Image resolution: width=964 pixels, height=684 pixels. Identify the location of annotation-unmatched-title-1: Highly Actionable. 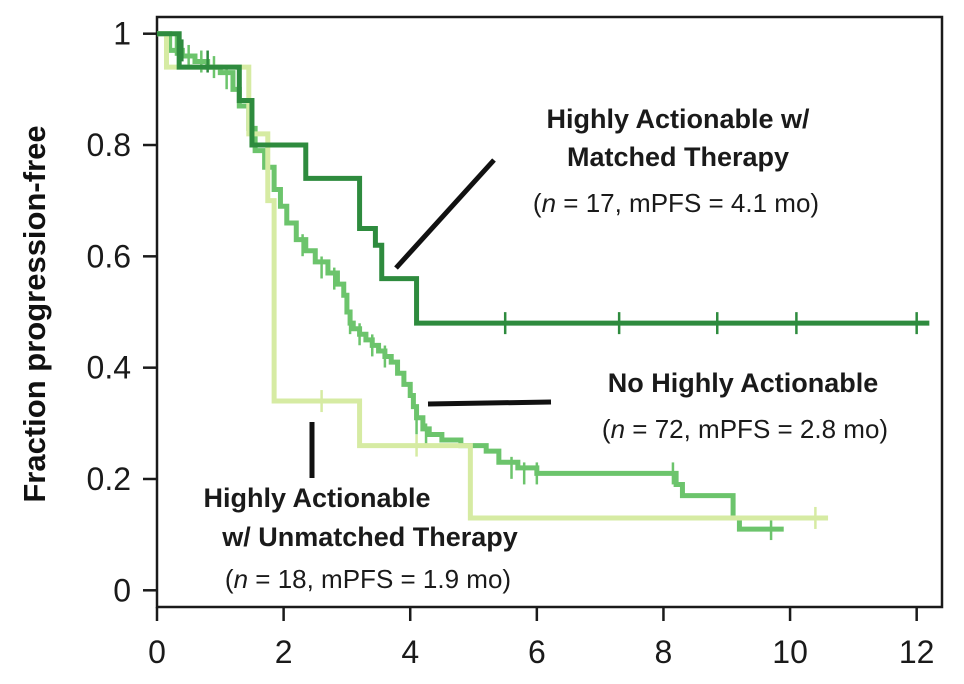
(316, 498).